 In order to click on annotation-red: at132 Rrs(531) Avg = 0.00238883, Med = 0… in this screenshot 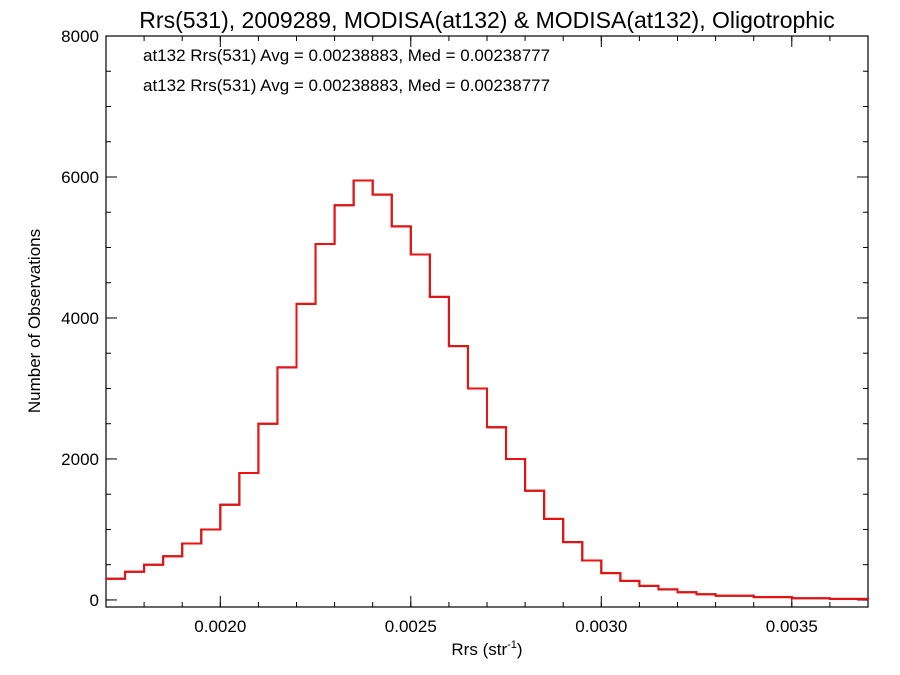, I will do `click(346, 85)`.